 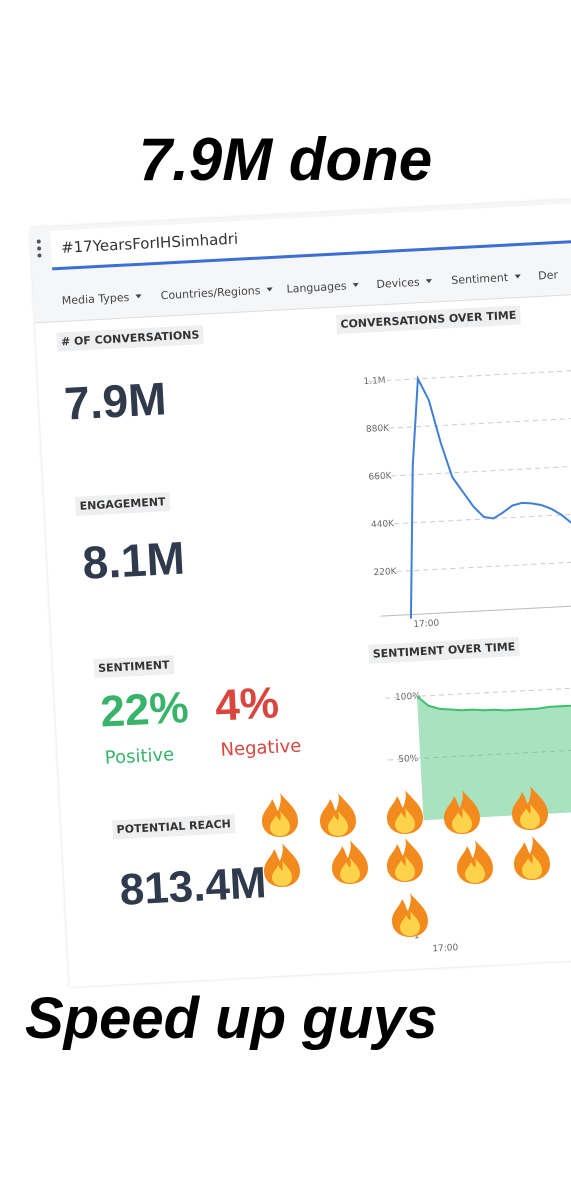 I want to click on filter-label: Media Types, so click(x=96, y=299).